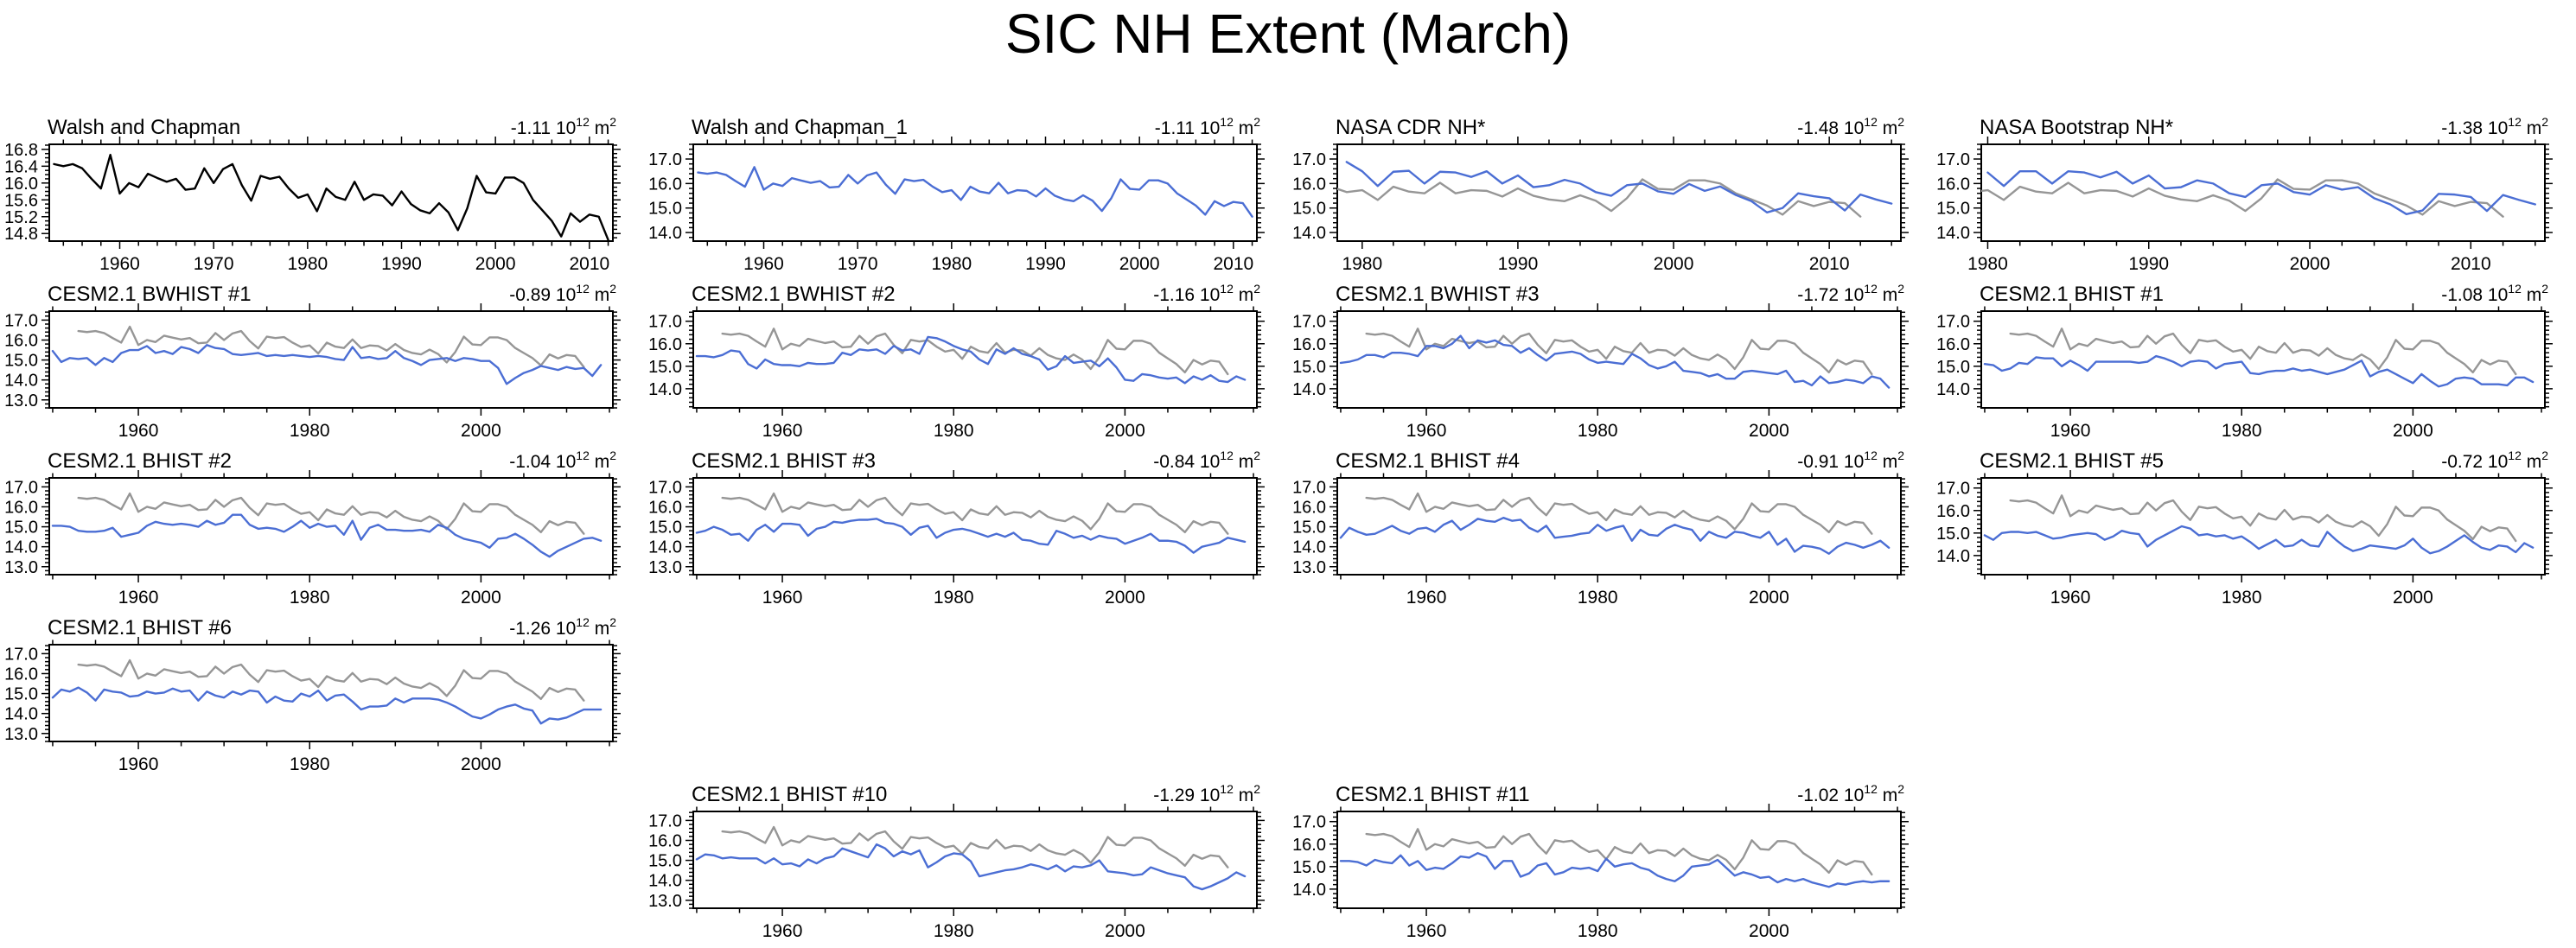 This screenshot has height=948, width=2576. What do you see at coordinates (140, 627) in the screenshot?
I see `panel-title: CESM2.1 BHIST #6` at bounding box center [140, 627].